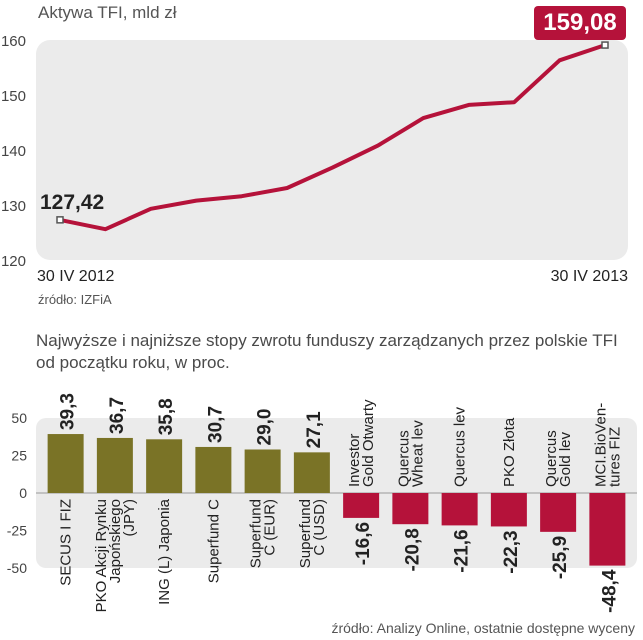  I want to click on value-label: 35,8, so click(166, 416).